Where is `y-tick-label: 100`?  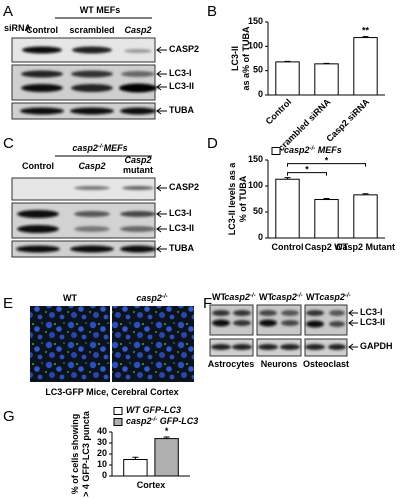 y-tick-label: 100 is located at coordinates (255, 185).